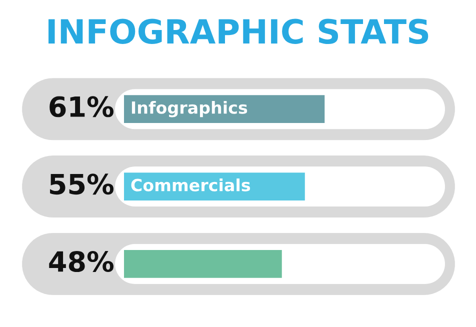  What do you see at coordinates (82, 107) in the screenshot?
I see `data-label: 61%` at bounding box center [82, 107].